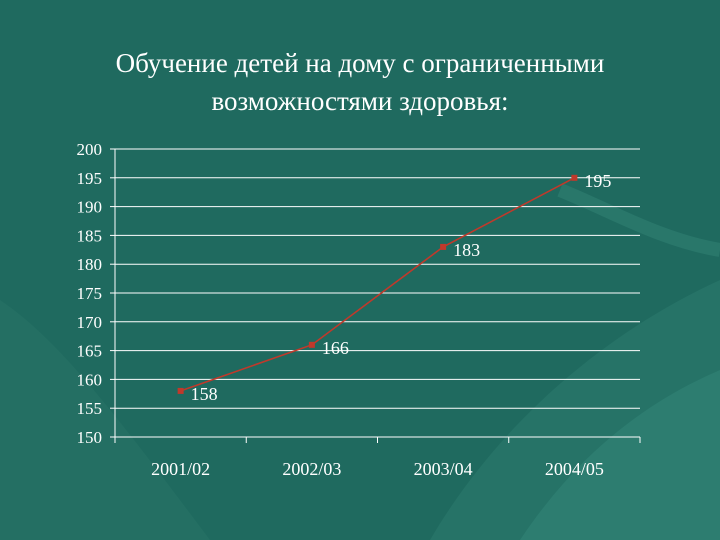 Image resolution: width=720 pixels, height=540 pixels. What do you see at coordinates (377, 469) in the screenshot?
I see `x-tick-labels: 2001/02 2002/03 2003/04 2004/05` at bounding box center [377, 469].